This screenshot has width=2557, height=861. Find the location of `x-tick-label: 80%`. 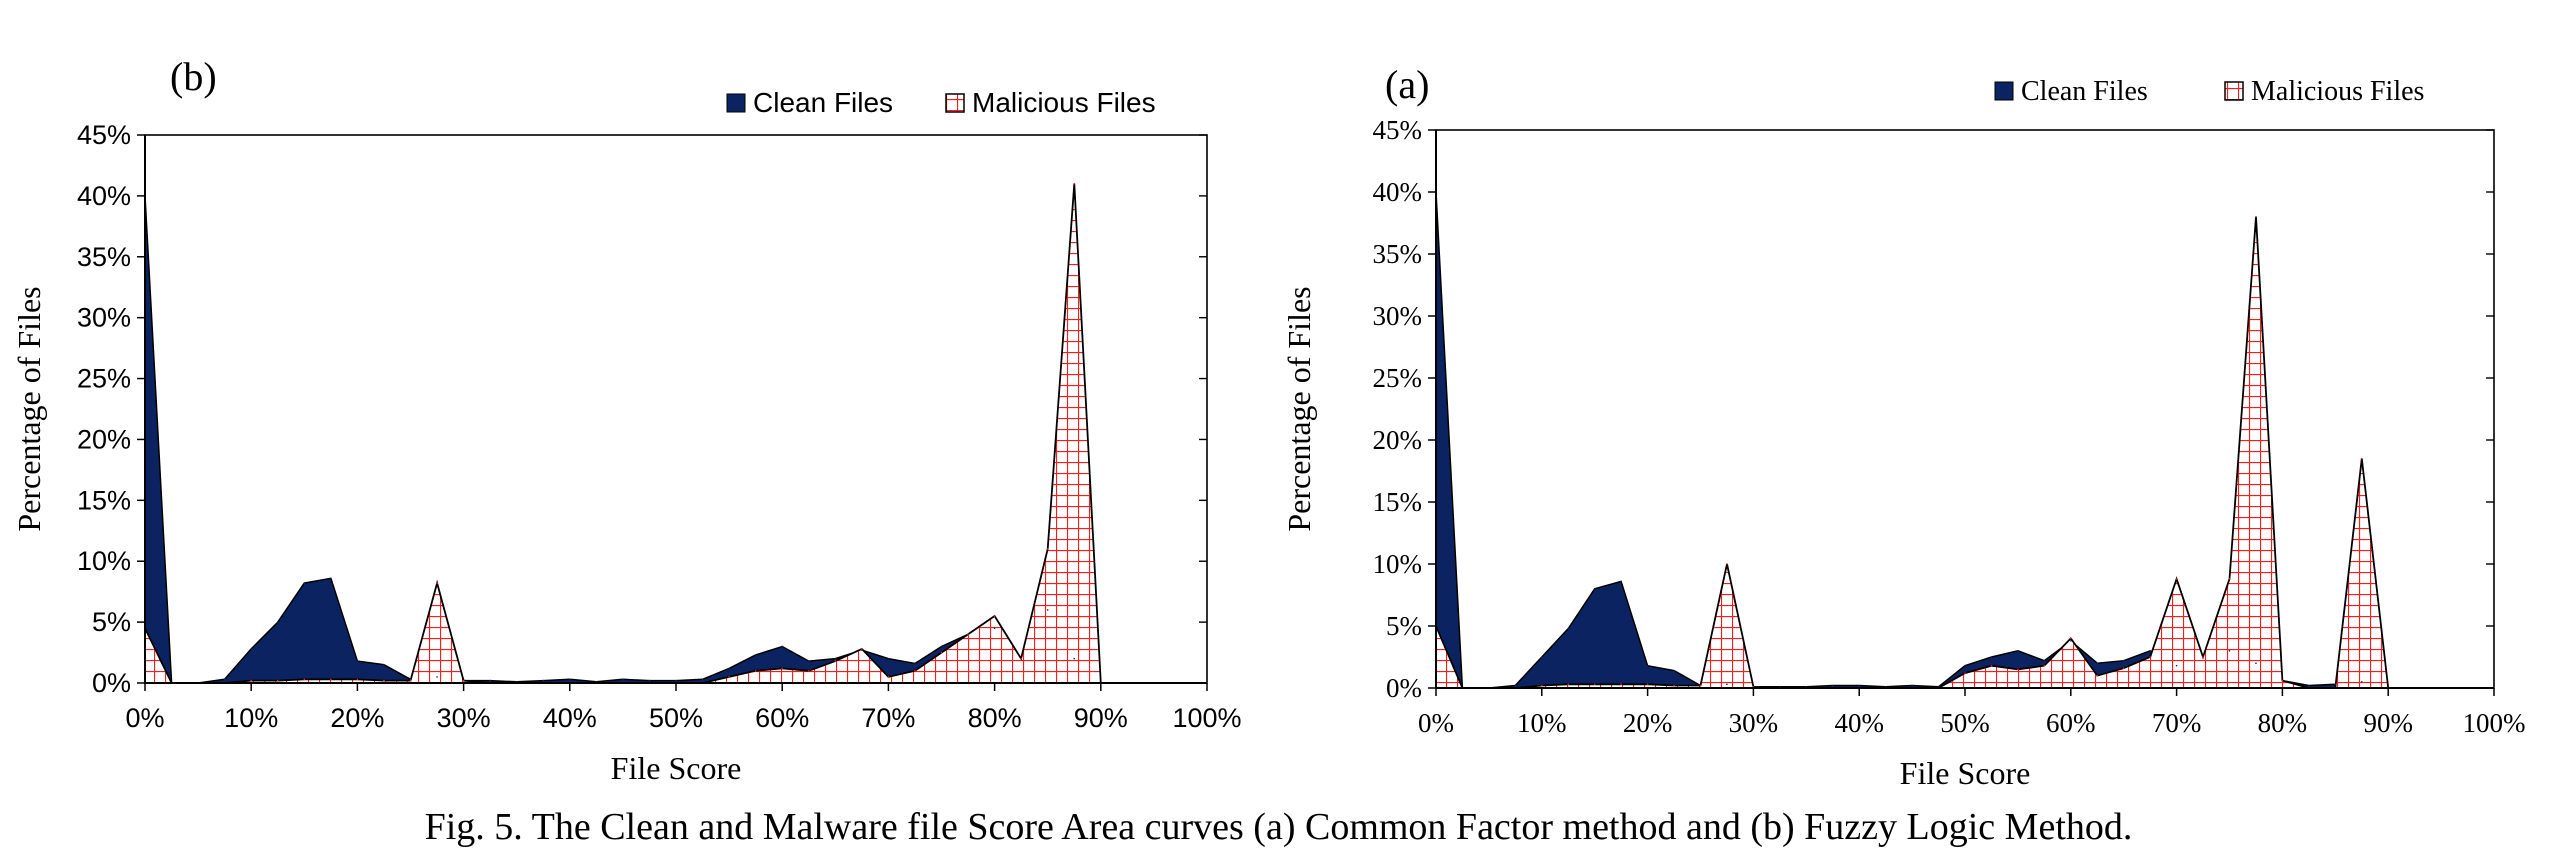

x-tick-label: 80% is located at coordinates (2283, 723).